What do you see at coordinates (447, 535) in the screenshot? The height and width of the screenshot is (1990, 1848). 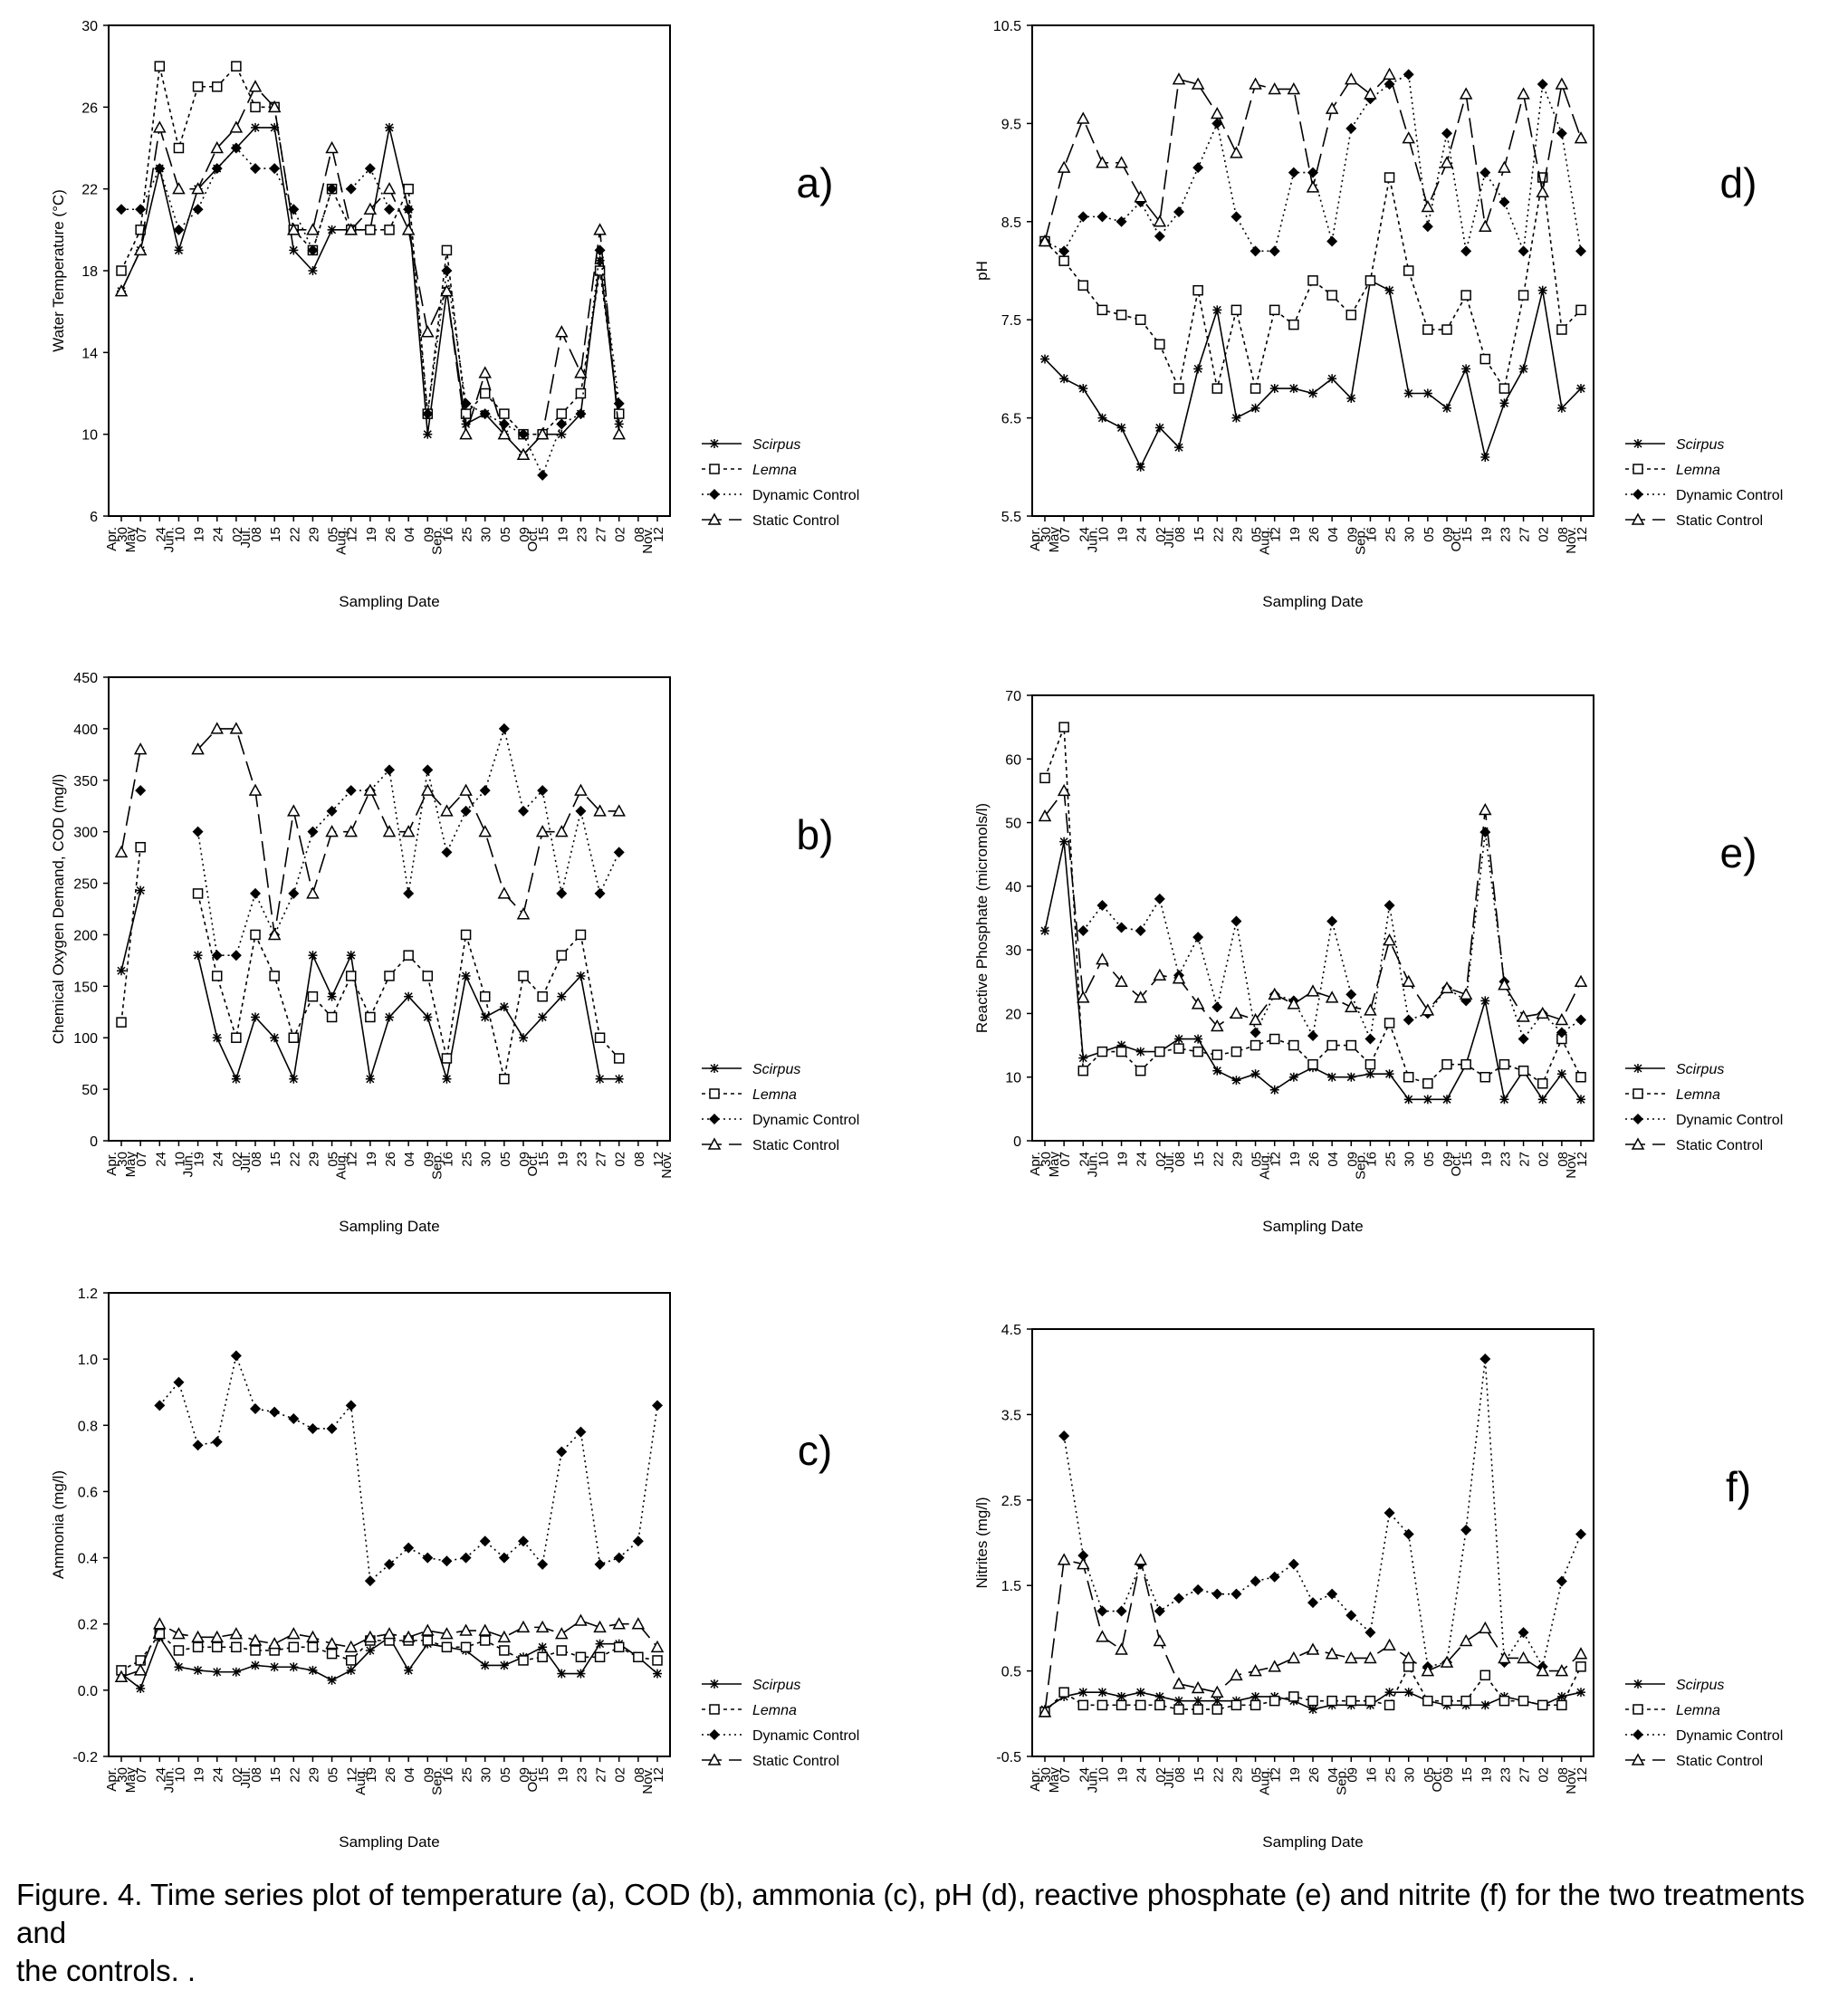 I see `x-tick-label: 16` at bounding box center [447, 535].